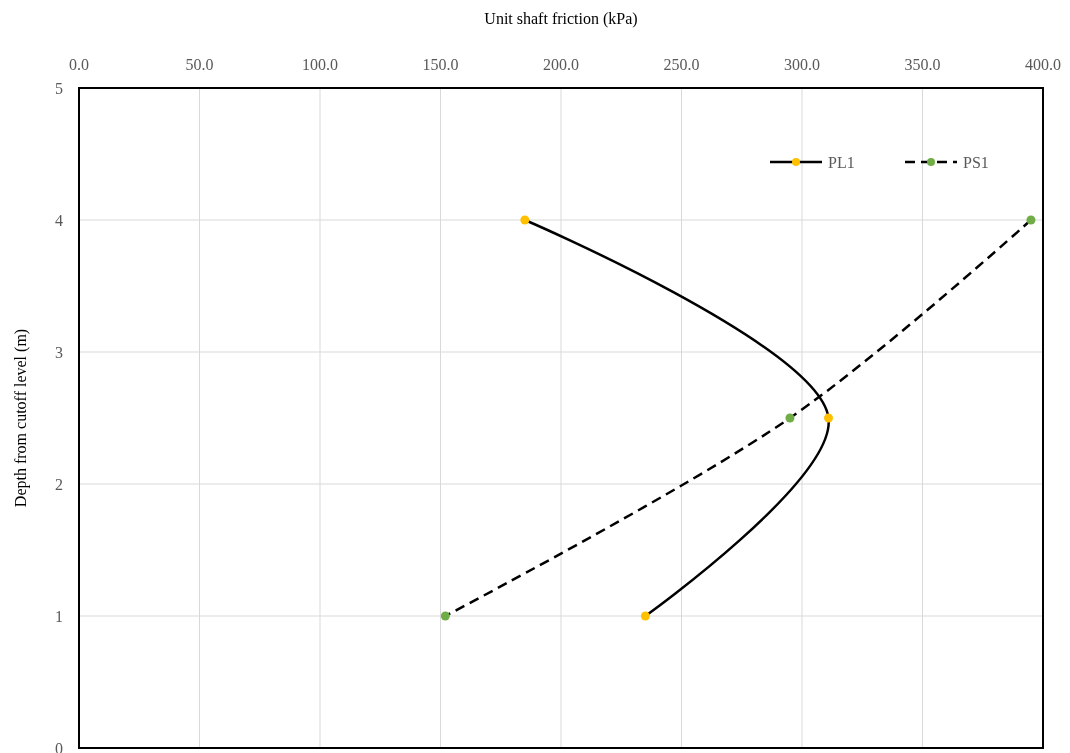  I want to click on y-axis-title: Depth from cutoff level (m), so click(21, 418).